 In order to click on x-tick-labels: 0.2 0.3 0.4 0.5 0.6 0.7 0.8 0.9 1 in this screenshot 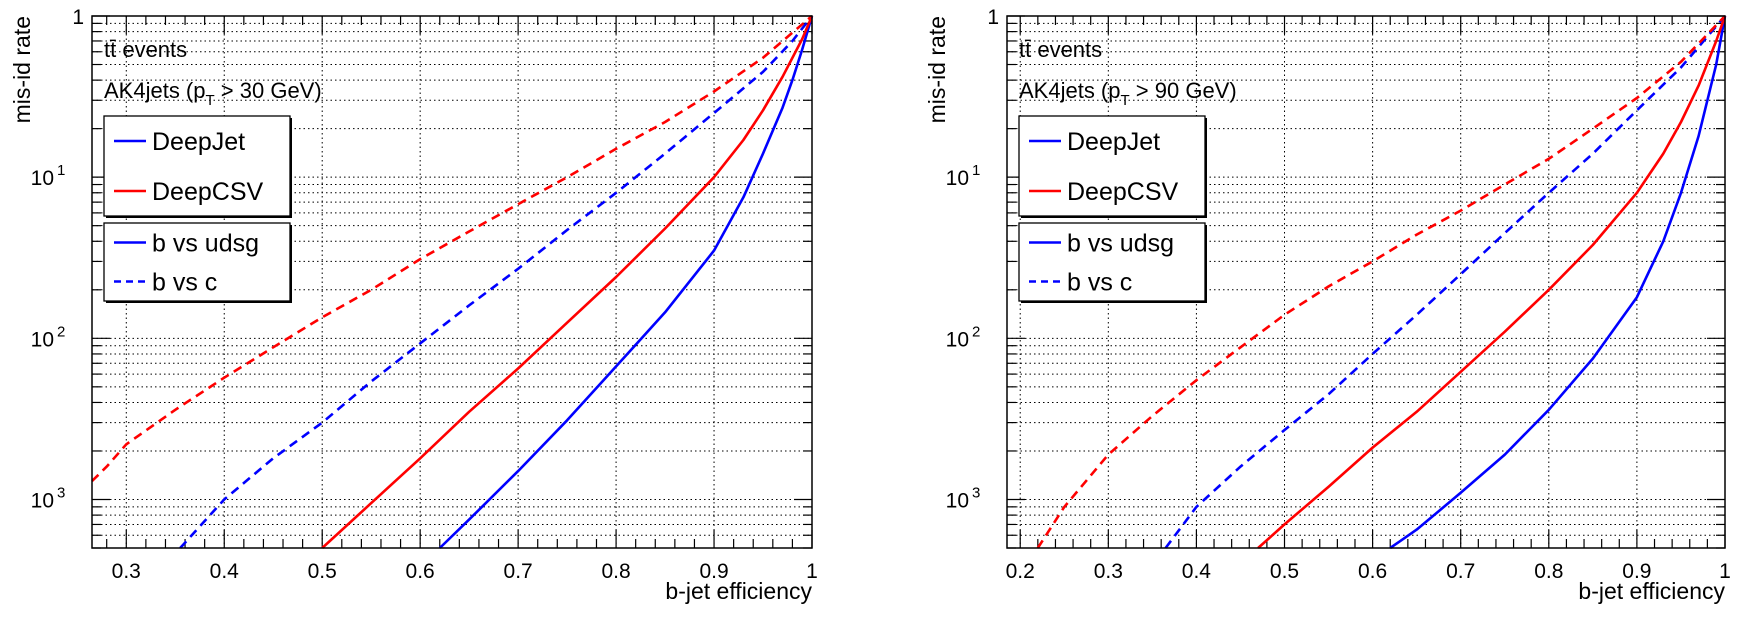, I will do `click(1368, 571)`.